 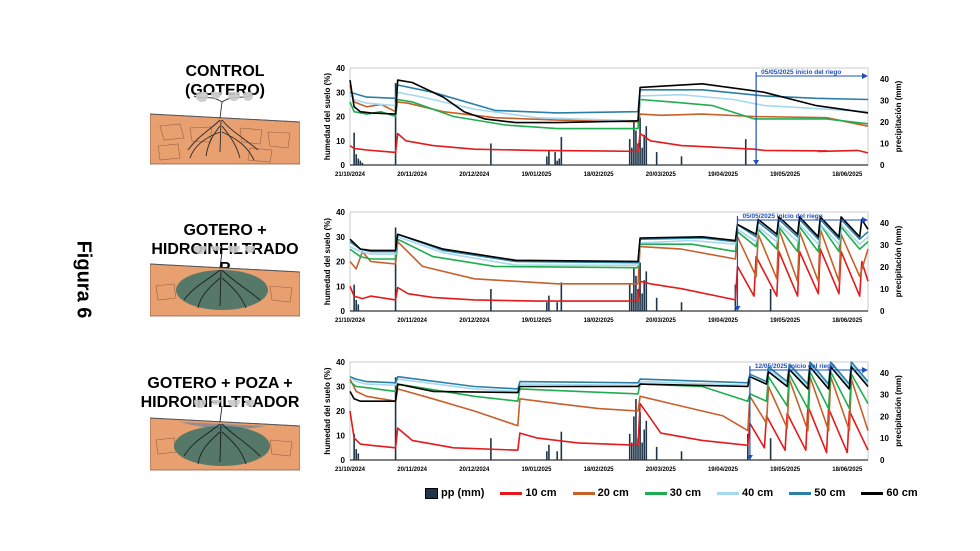 What do you see at coordinates (785, 321) in the screenshot?
I see `x-tick-label-2: 19/05/2025` at bounding box center [785, 321].